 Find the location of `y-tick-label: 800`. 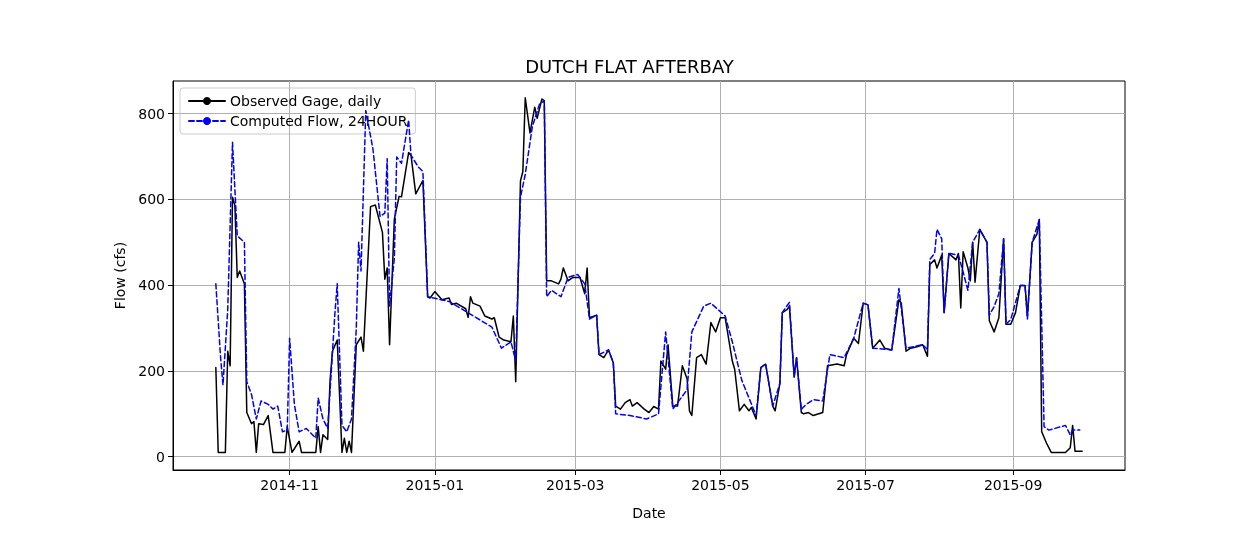

y-tick-label: 800 is located at coordinates (151, 113).